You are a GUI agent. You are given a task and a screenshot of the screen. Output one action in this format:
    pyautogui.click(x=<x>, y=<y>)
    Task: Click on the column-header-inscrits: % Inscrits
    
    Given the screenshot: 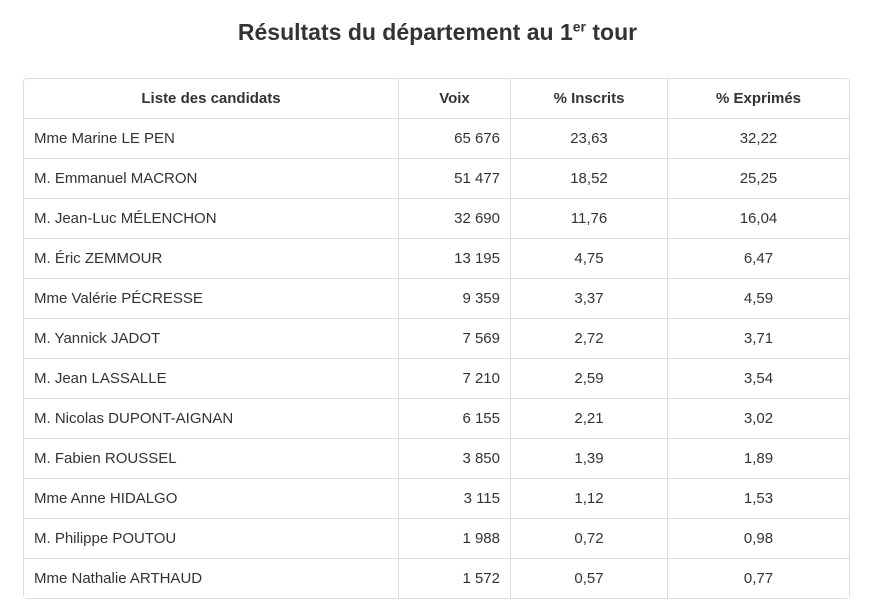 What is the action you would take?
    pyautogui.click(x=589, y=99)
    